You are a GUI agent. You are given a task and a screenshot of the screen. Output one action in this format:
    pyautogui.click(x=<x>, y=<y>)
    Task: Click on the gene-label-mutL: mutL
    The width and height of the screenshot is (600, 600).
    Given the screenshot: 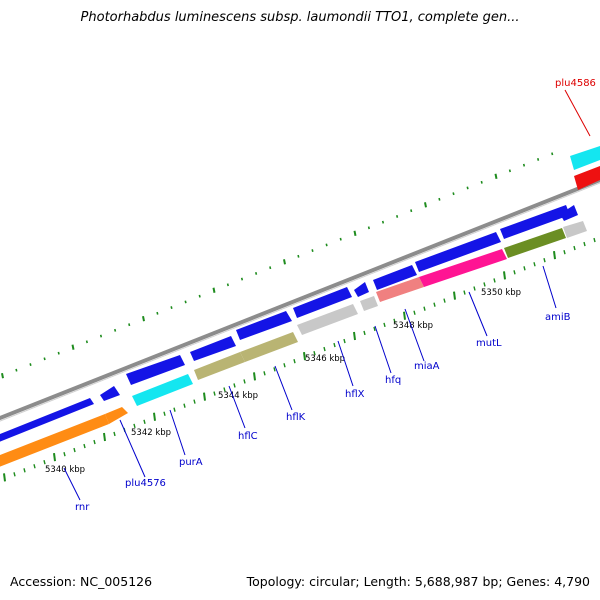 What is the action you would take?
    pyautogui.click(x=489, y=343)
    